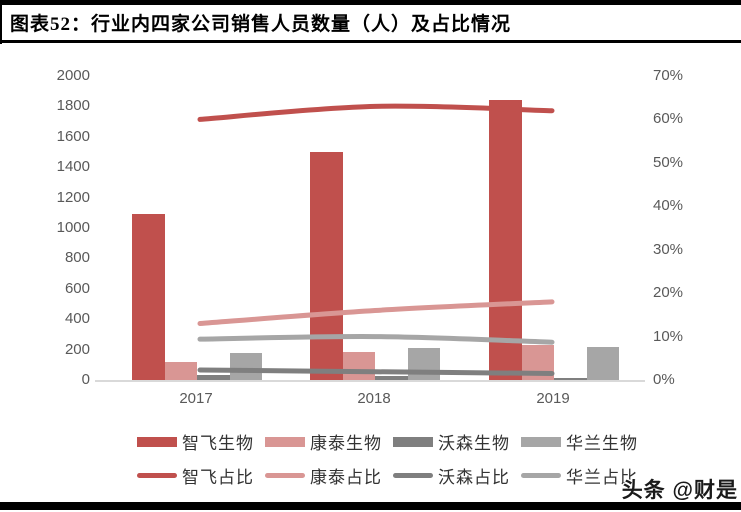  Describe the element at coordinates (537, 362) in the screenshot. I see `bar-康泰生物-2019` at that location.